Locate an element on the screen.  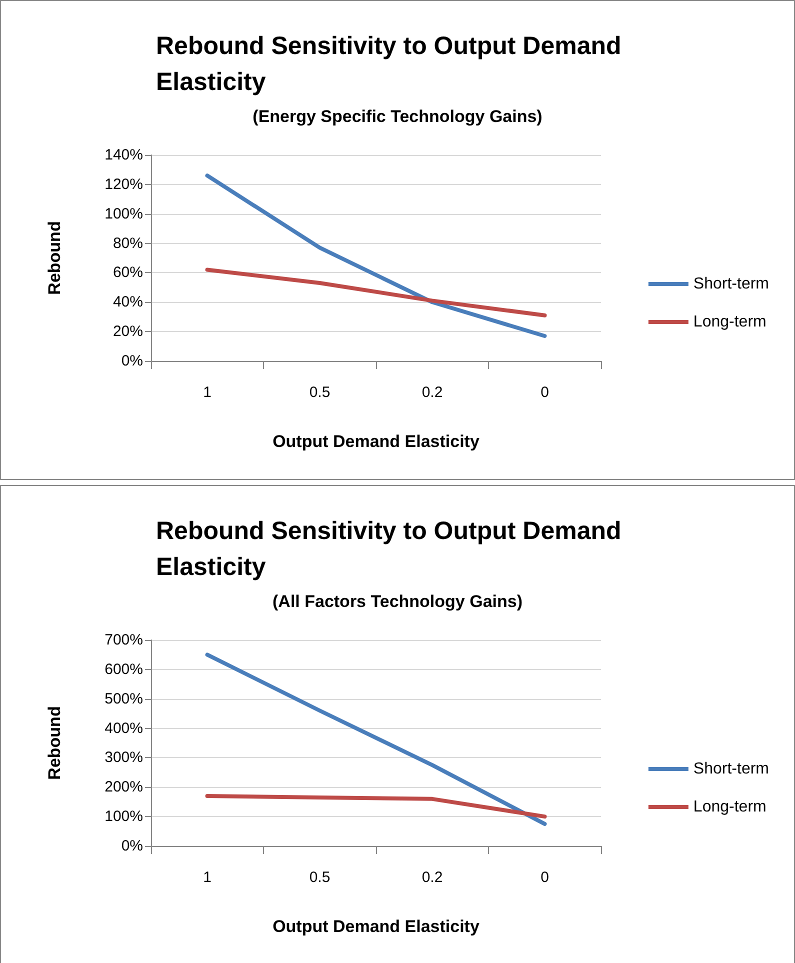
y-tick-label: 200% is located at coordinates (123, 787).